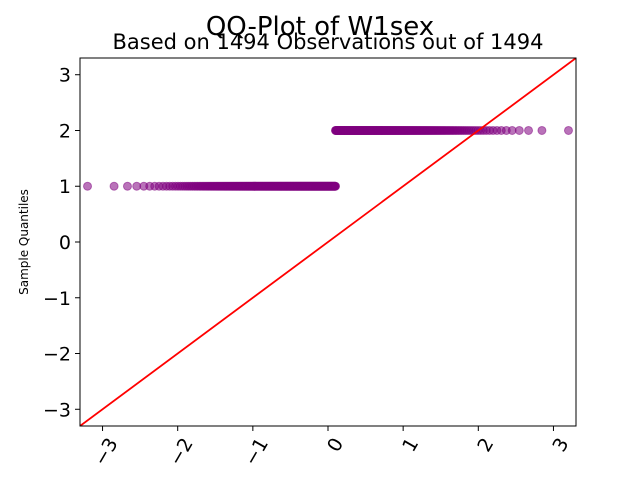  What do you see at coordinates (485, 444) in the screenshot?
I see `x-tick-label: 2` at bounding box center [485, 444].